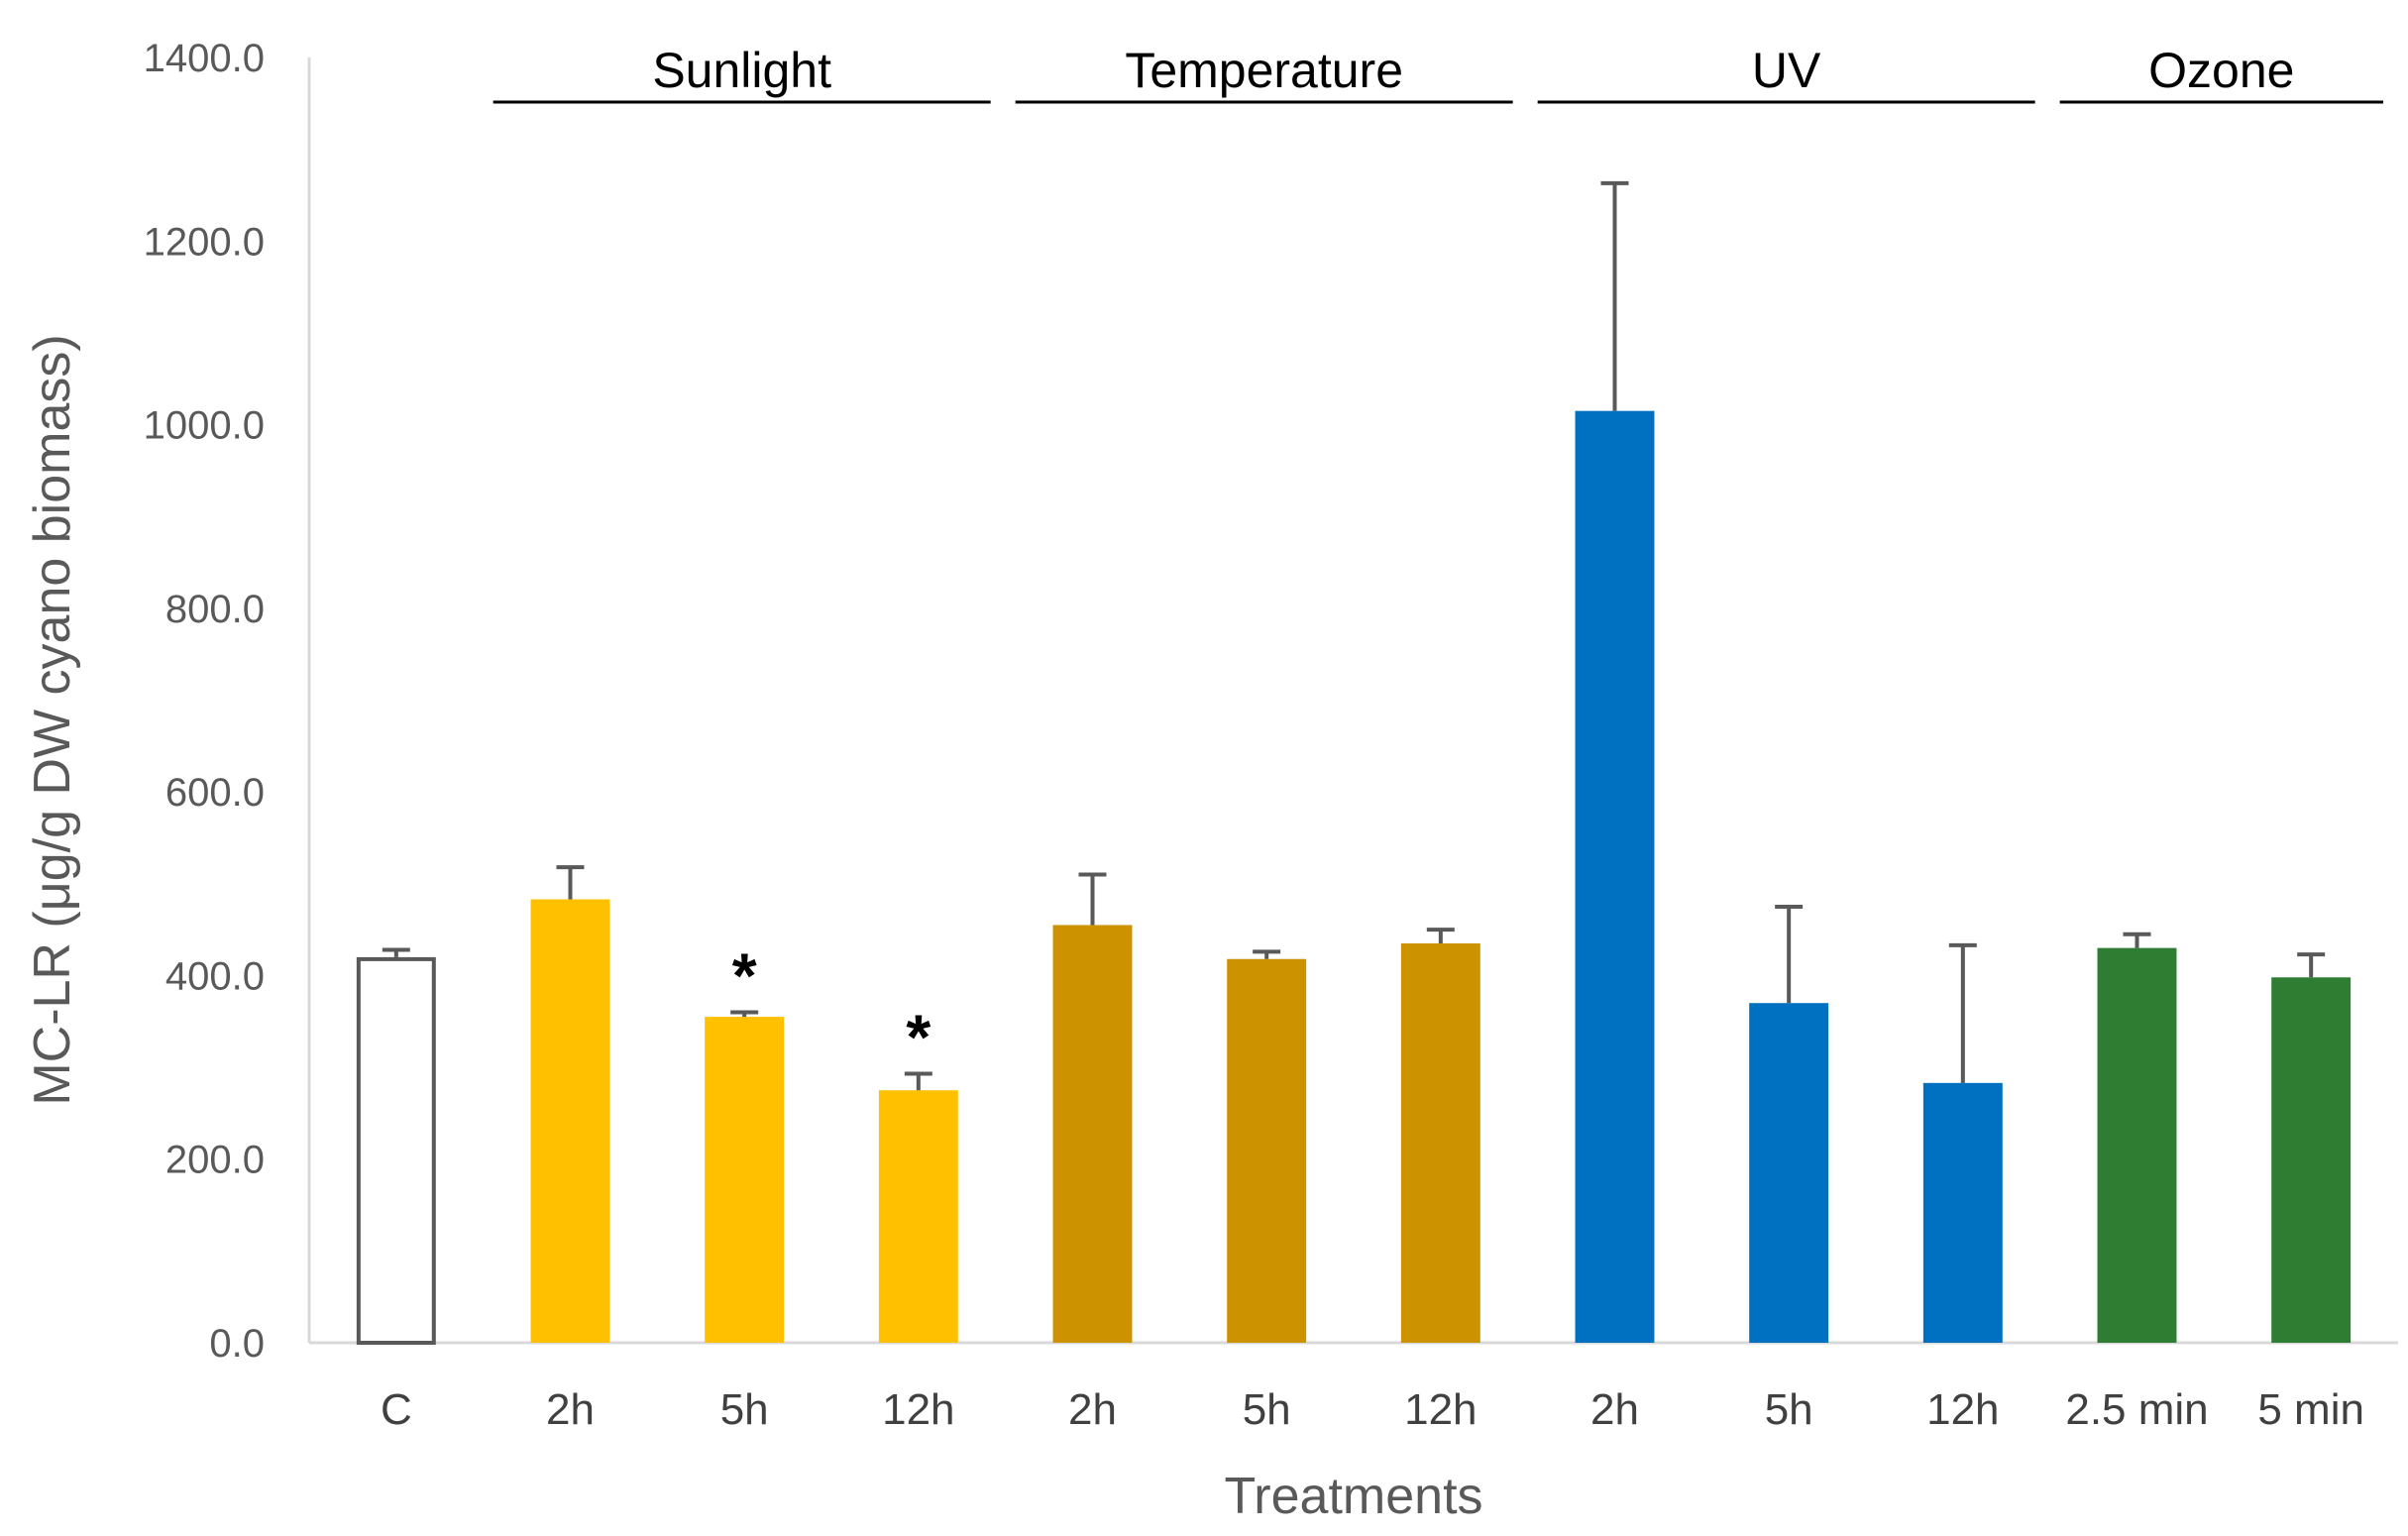 The width and height of the screenshot is (2408, 1536). I want to click on y-tick-label: 400.0, so click(215, 976).